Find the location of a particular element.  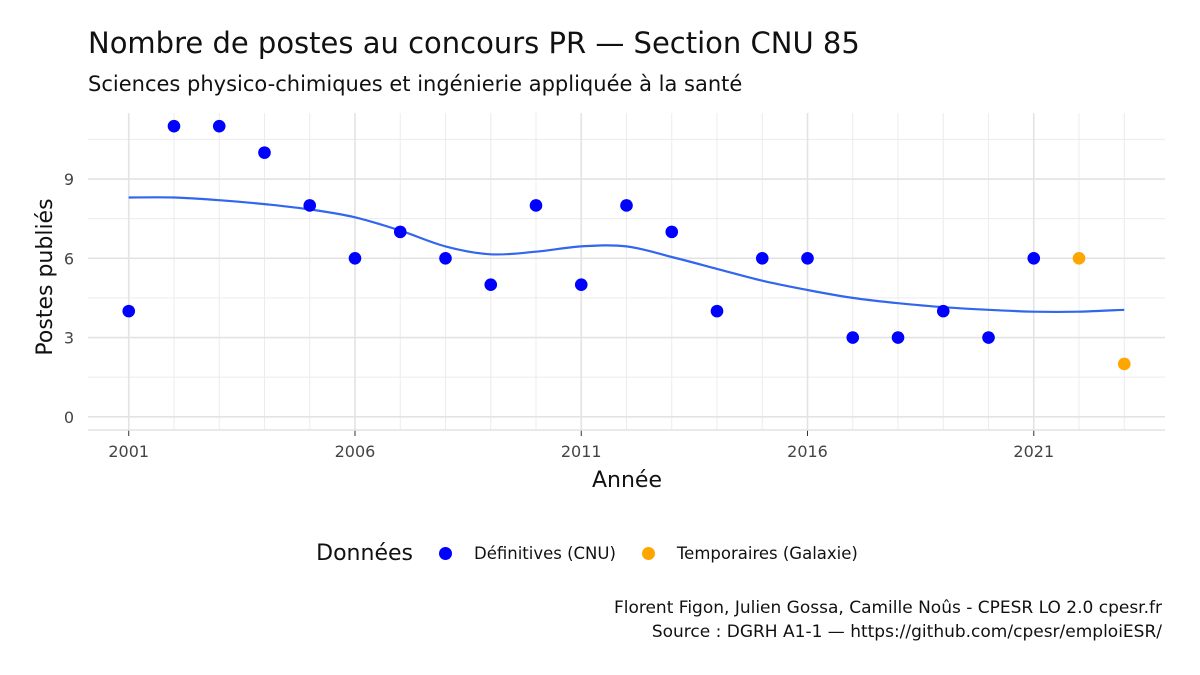

legend-item-definitives: Définitives (CNU) is located at coordinates (527, 553).